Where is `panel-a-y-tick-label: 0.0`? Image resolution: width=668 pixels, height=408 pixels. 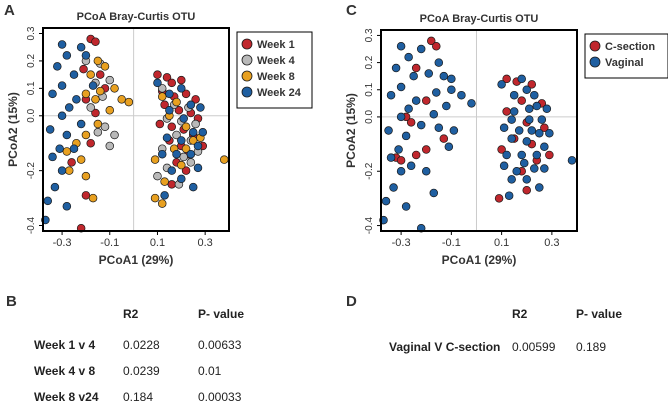 panel-a-y-tick-label: 0.0 is located at coordinates (31, 115).